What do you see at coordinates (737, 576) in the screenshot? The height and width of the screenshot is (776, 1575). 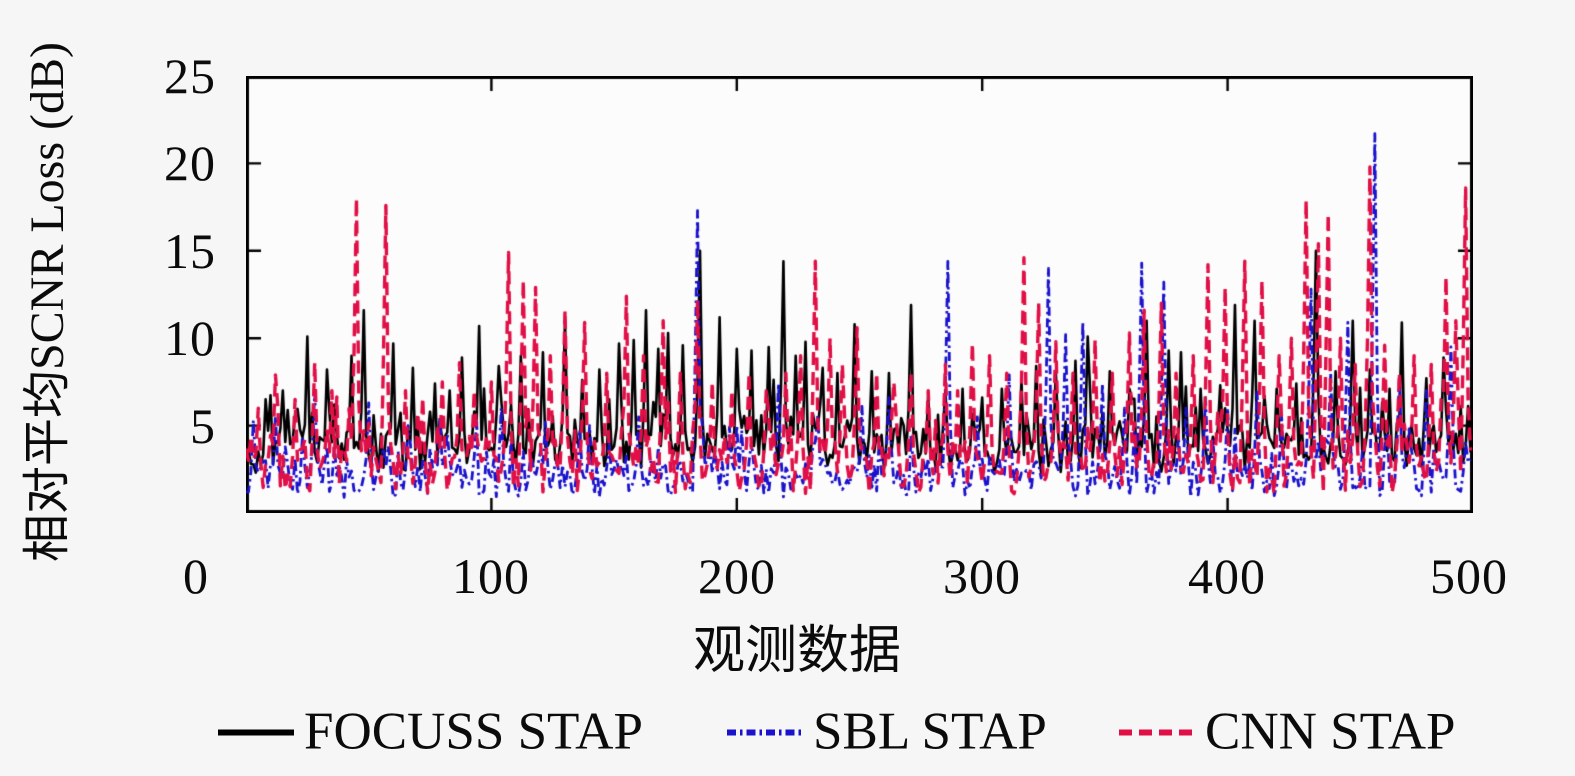 I see `x-tick-200: 200` at bounding box center [737, 576].